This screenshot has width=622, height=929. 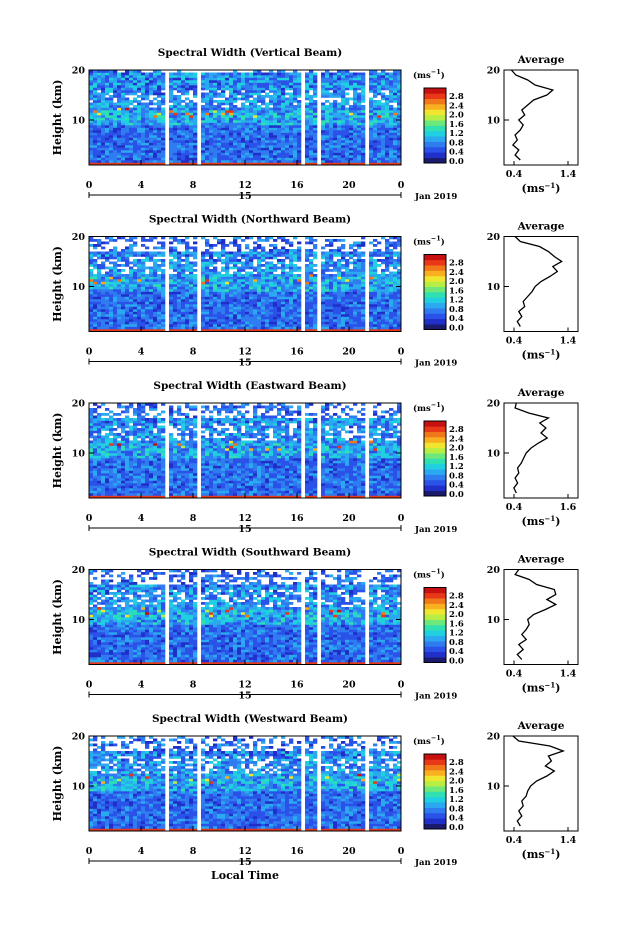 What do you see at coordinates (435, 112) in the screenshot?
I see `colorbar-swatch` at bounding box center [435, 112].